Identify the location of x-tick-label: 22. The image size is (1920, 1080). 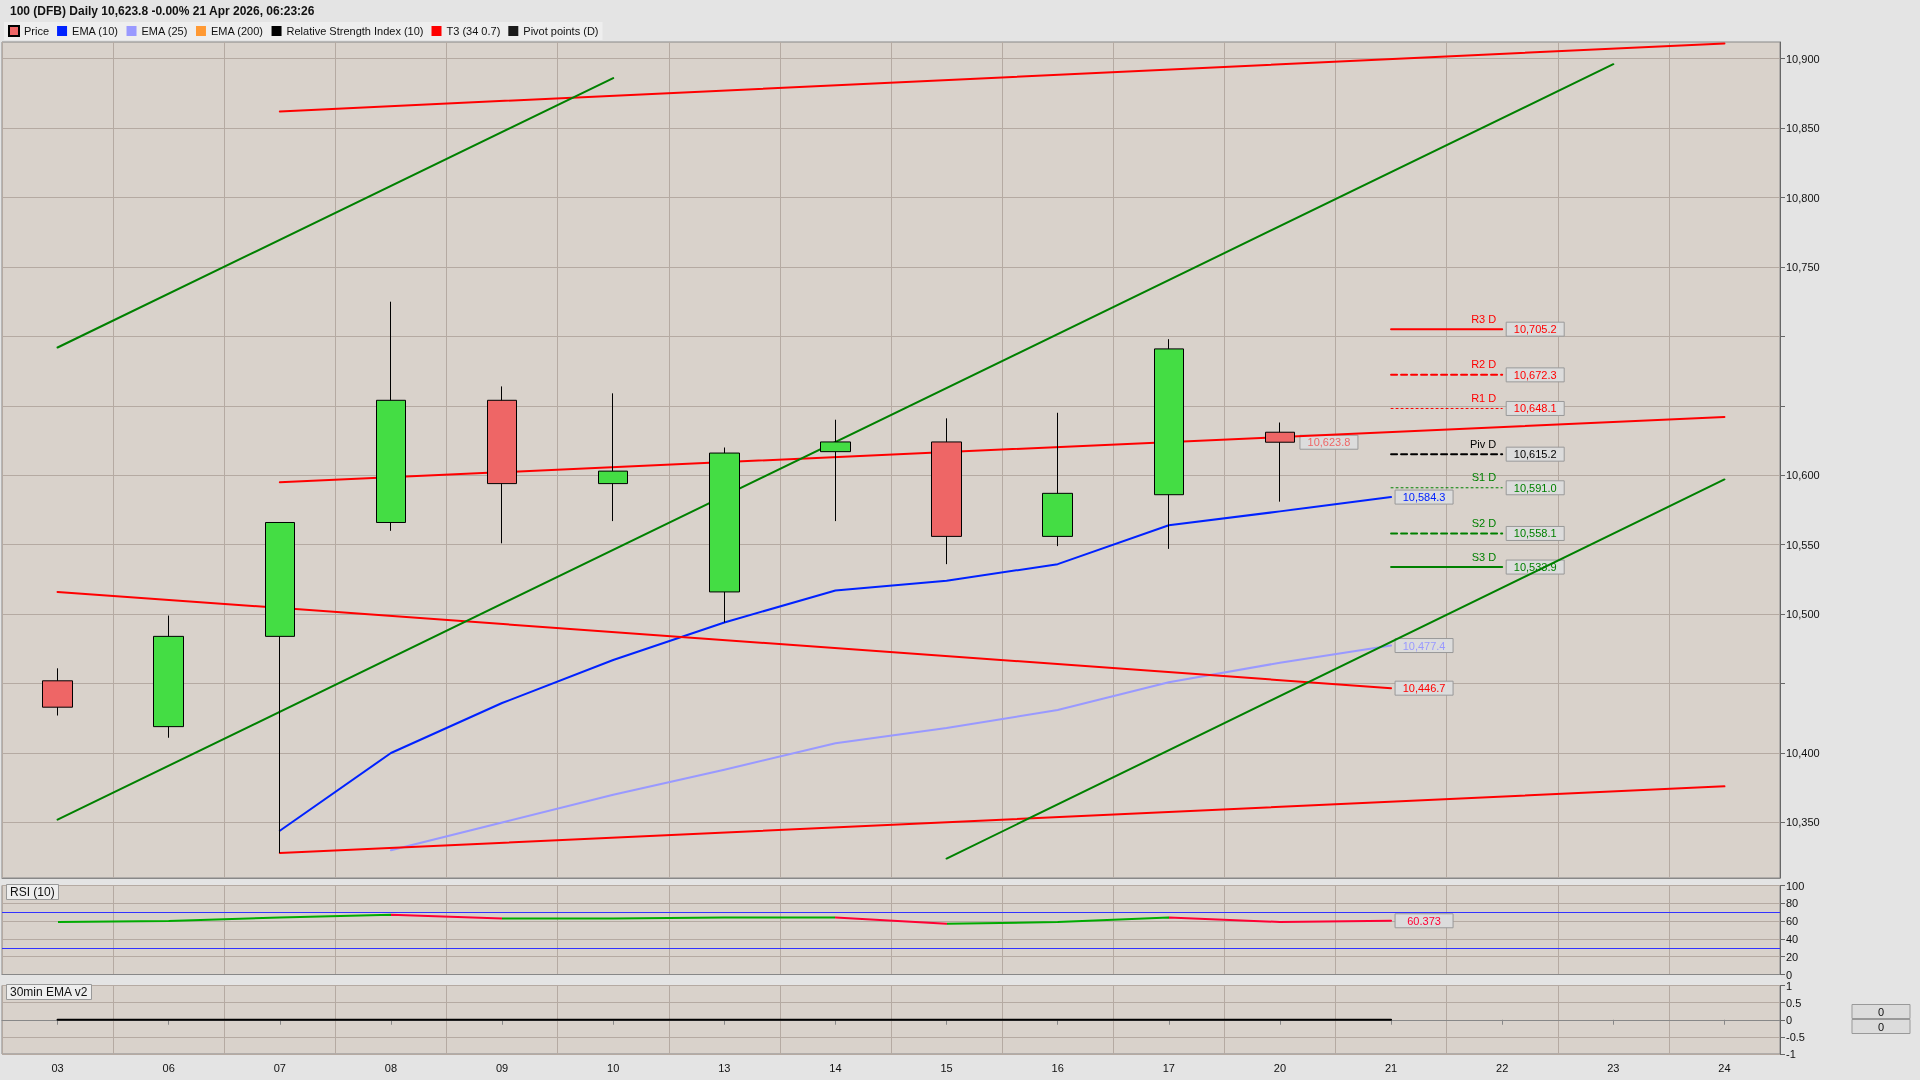
(1502, 1067).